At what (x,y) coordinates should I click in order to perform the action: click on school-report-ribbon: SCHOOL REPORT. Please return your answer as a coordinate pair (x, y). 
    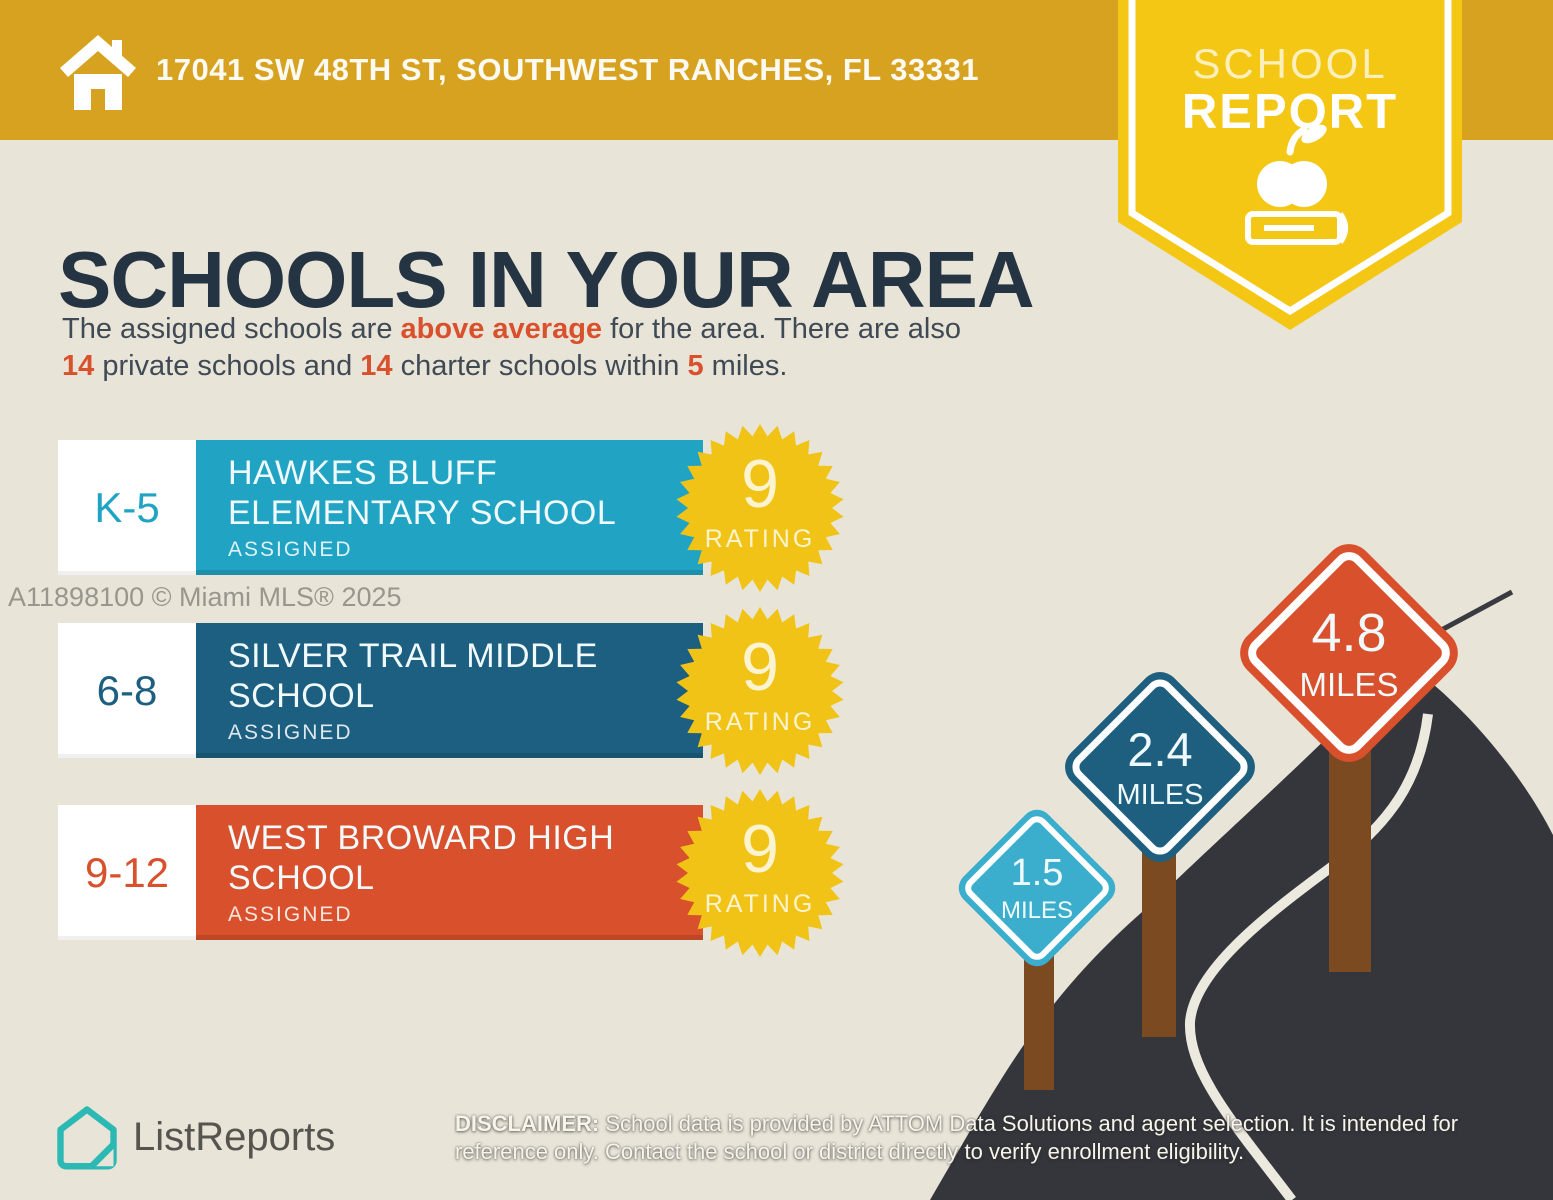
    Looking at the image, I should click on (1290, 171).